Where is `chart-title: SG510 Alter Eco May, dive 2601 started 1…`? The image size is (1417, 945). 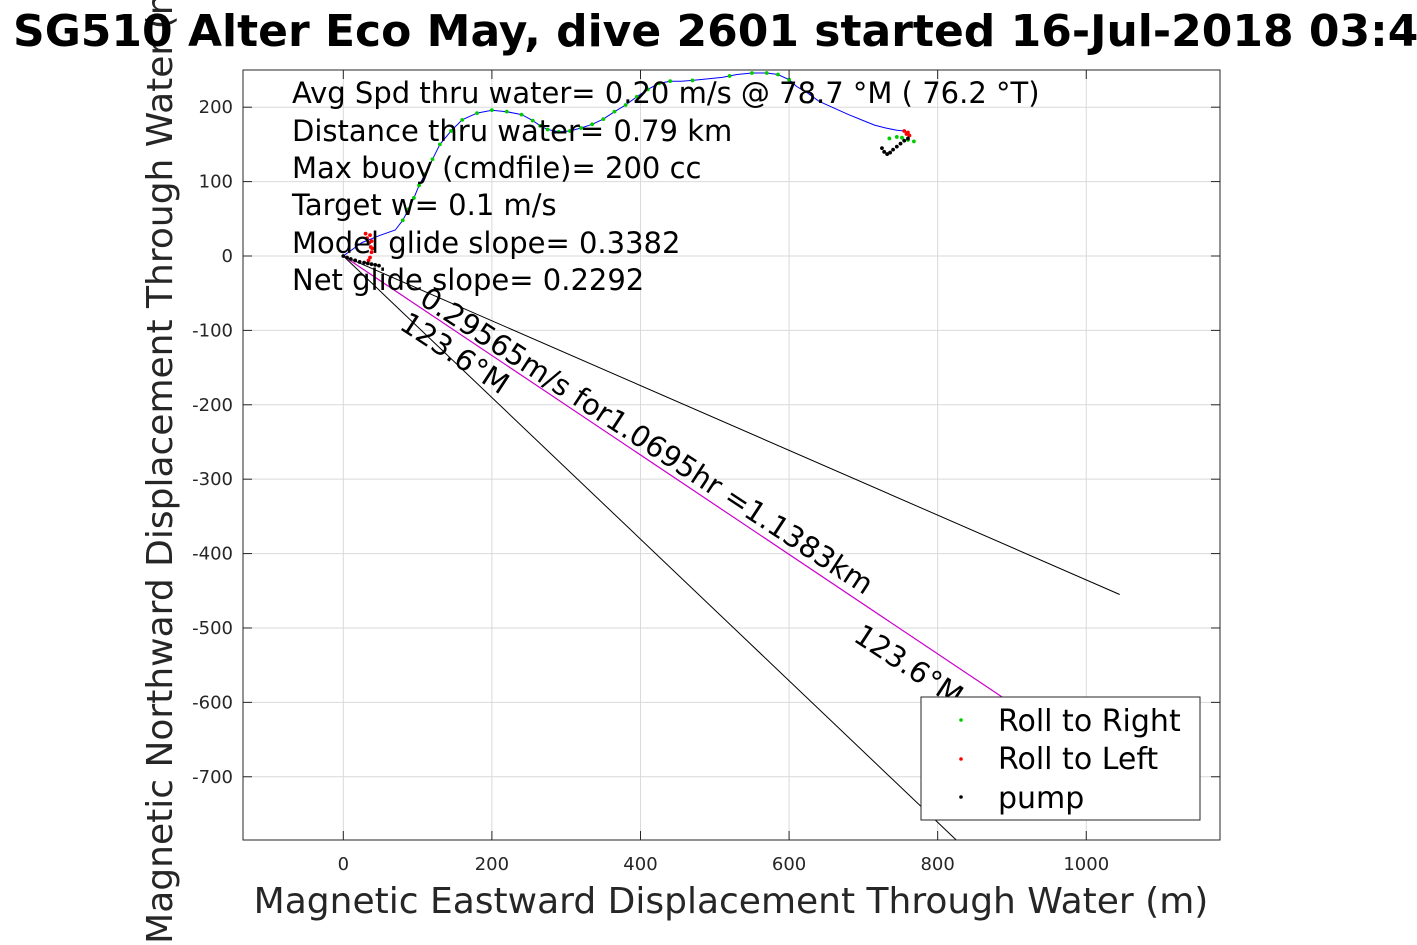
chart-title: SG510 Alter Eco May, dive 2601 started 1… is located at coordinates (715, 31).